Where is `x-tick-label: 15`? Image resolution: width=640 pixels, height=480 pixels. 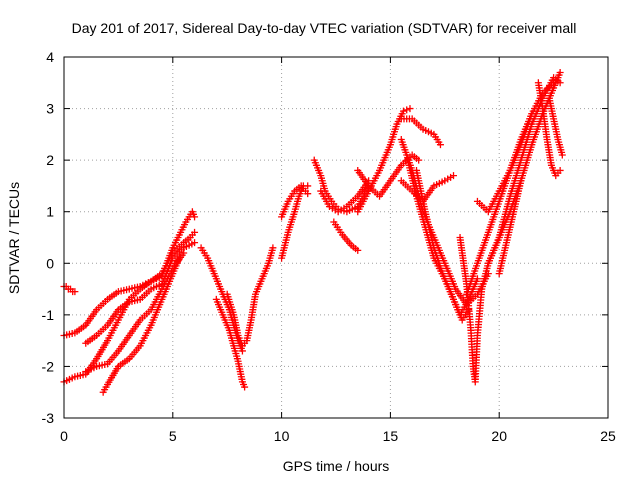
x-tick-label: 15 is located at coordinates (391, 436).